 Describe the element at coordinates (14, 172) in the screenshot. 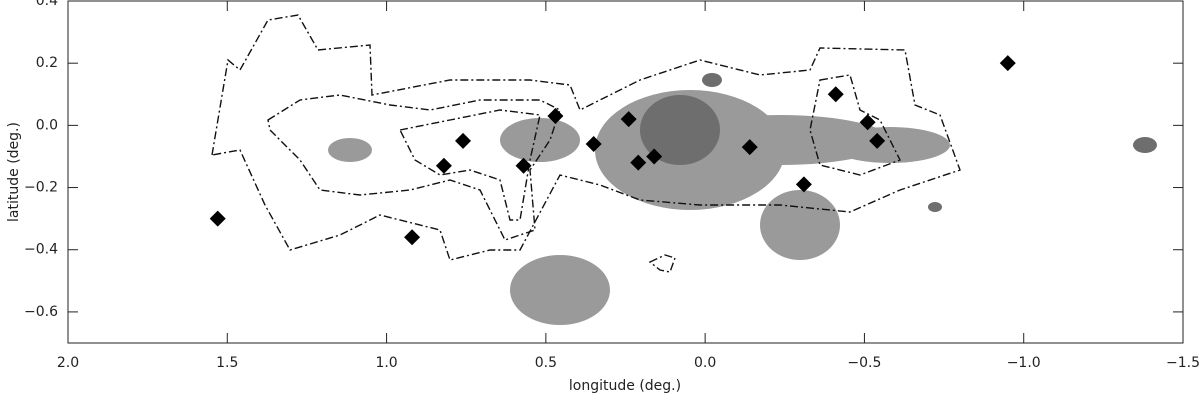

I see `y-axis-label: latitude (deg.)` at that location.